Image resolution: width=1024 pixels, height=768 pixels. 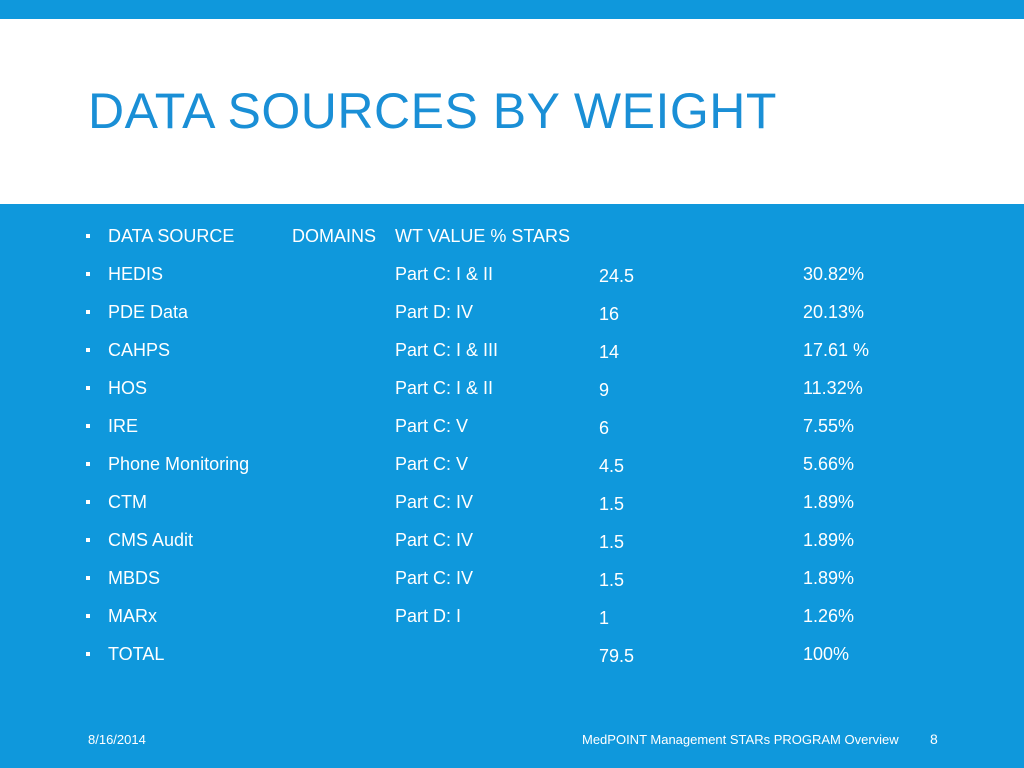 I want to click on header-domains: DOMAINS, so click(x=334, y=236).